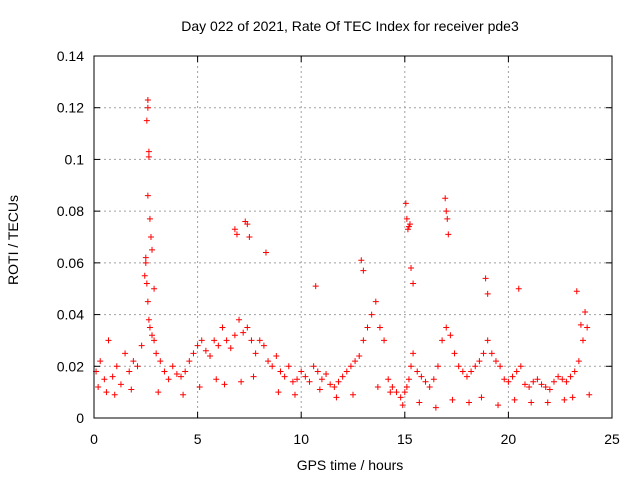 The width and height of the screenshot is (640, 480). What do you see at coordinates (70, 108) in the screenshot?
I see `y-tick-label: 0.12` at bounding box center [70, 108].